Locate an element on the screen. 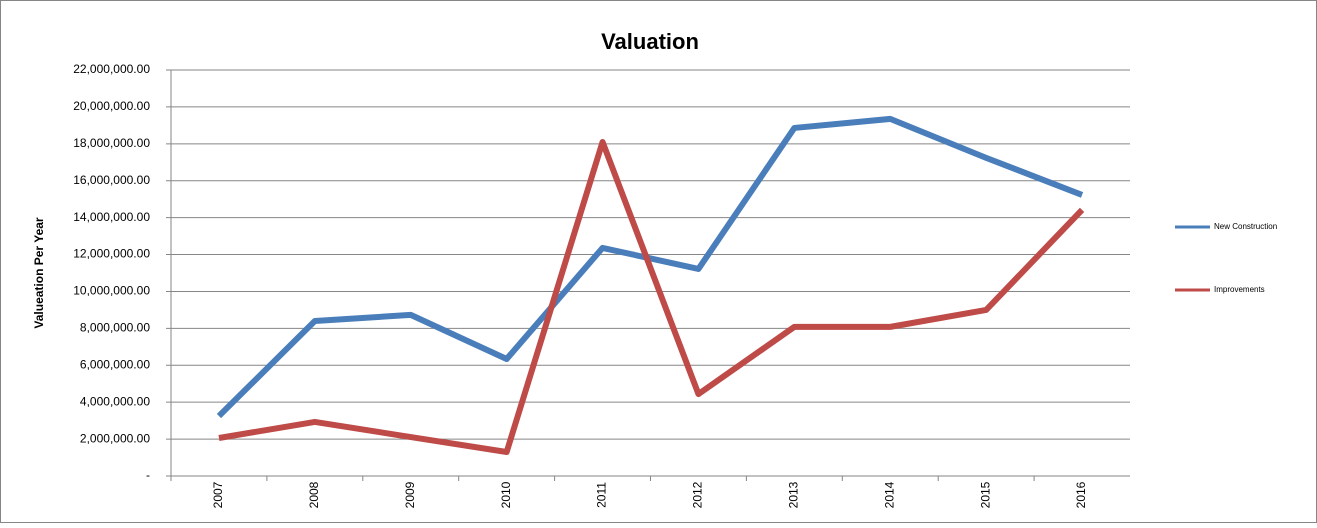  y-tick-label: 14,000,000.00 is located at coordinates (111, 217).